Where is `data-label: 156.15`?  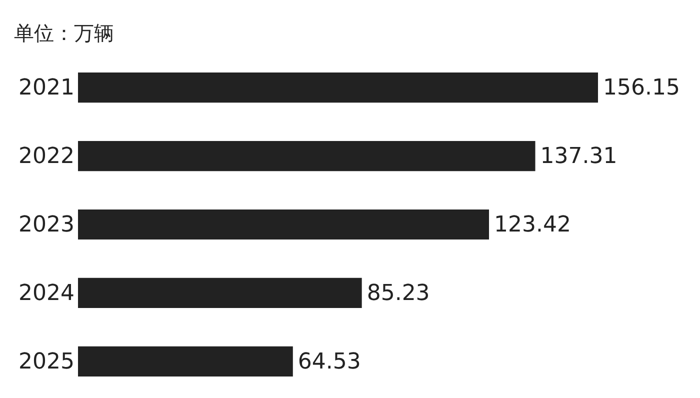 data-label: 156.15 is located at coordinates (641, 88).